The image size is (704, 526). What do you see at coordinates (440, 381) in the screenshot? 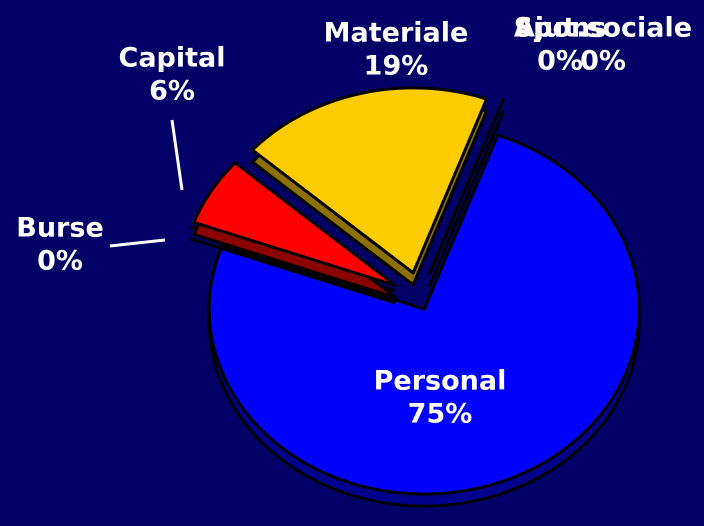
I see `slice-label: Personal` at bounding box center [440, 381].